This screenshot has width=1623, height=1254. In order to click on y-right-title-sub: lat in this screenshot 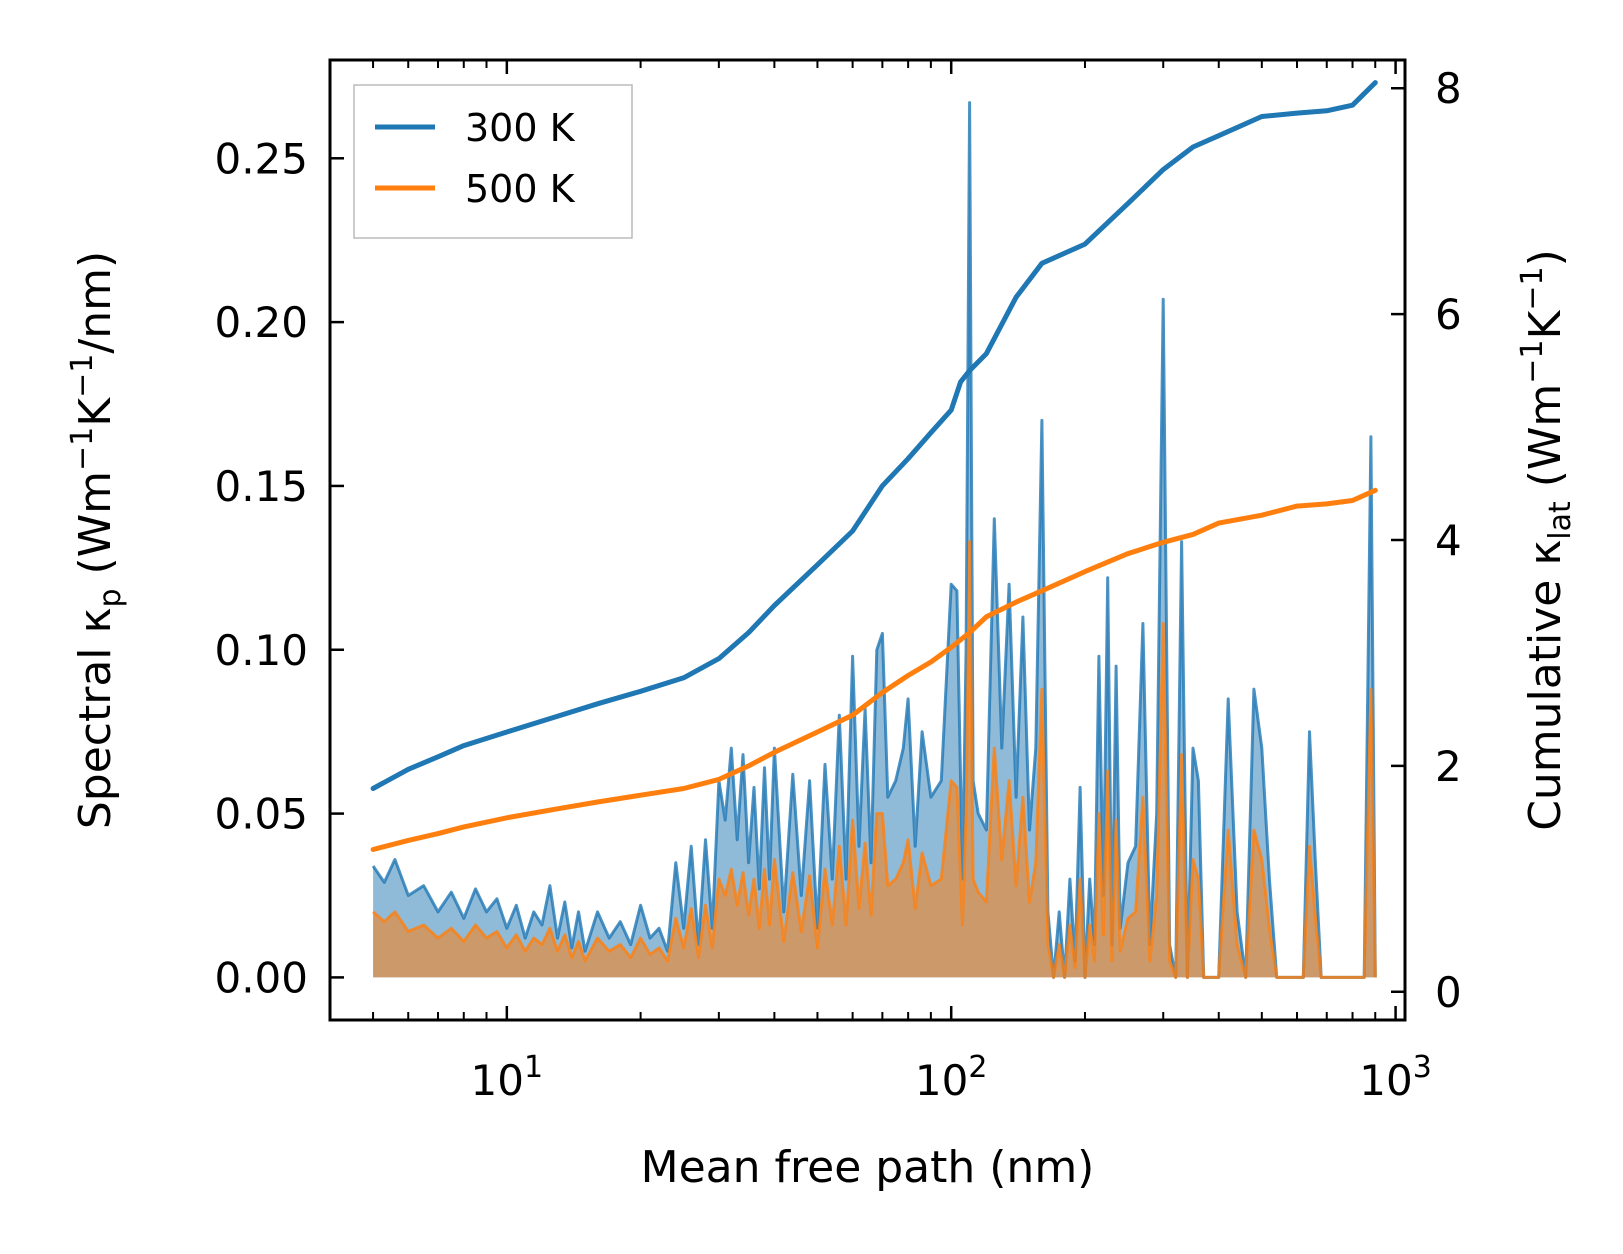, I will do `click(1560, 520)`.